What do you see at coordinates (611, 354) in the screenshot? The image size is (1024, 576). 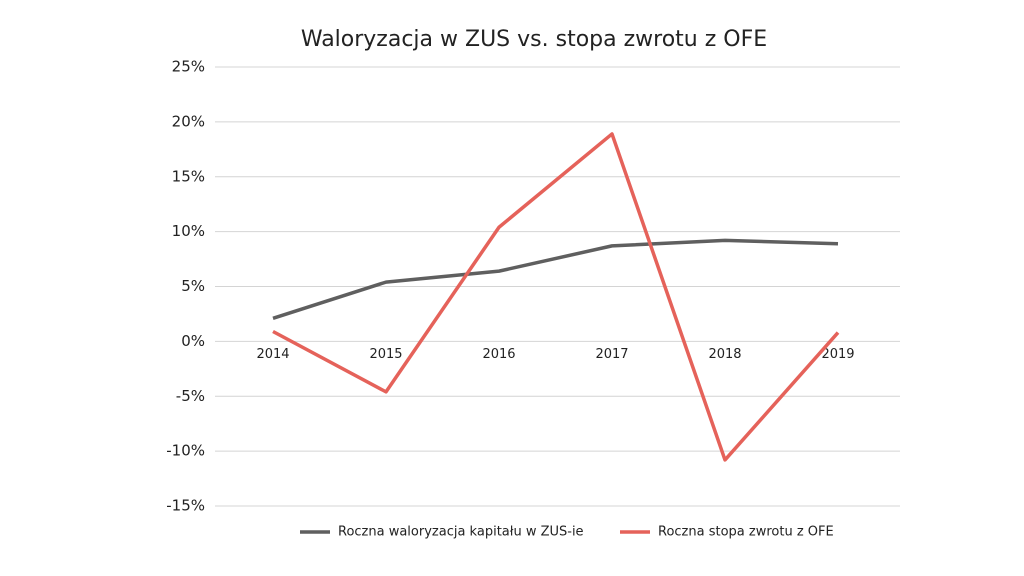 I see `x-tick-label: 2017` at bounding box center [611, 354].